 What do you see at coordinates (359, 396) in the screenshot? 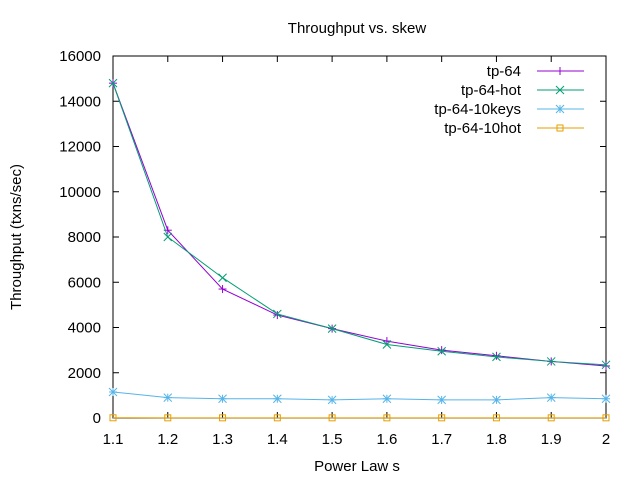
I see `series-line-tp-64-10keys` at bounding box center [359, 396].